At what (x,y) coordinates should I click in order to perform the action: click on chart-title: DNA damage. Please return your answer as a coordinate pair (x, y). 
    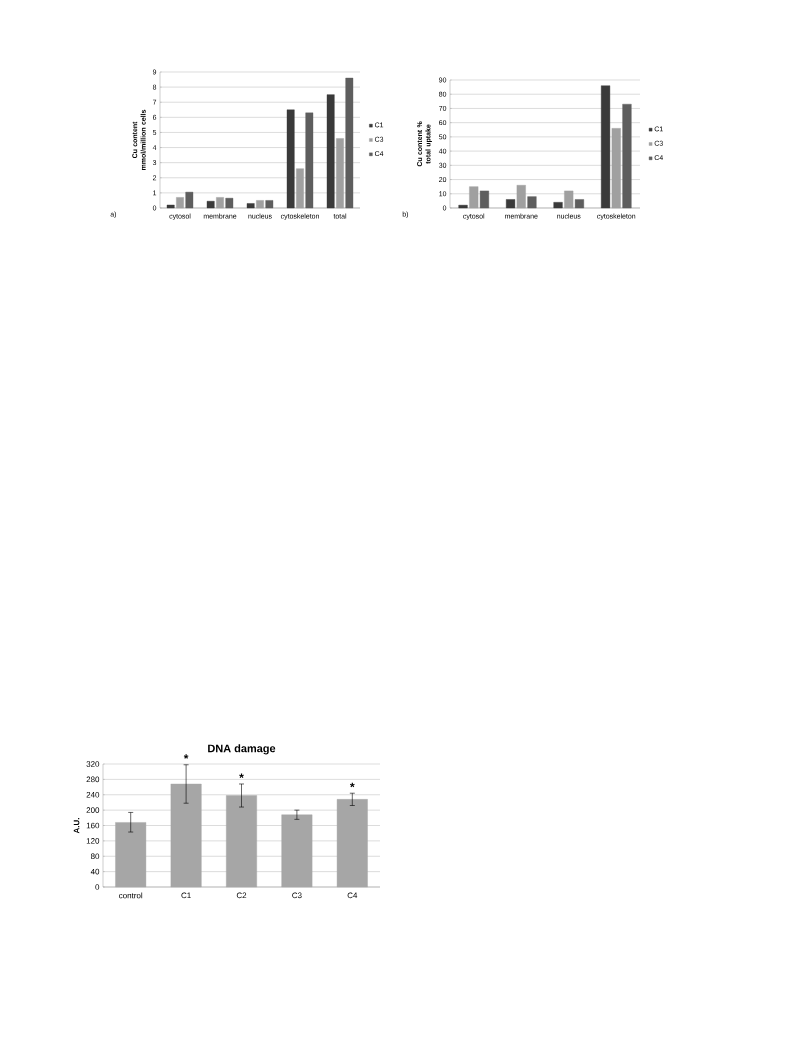
    Looking at the image, I should click on (242, 749).